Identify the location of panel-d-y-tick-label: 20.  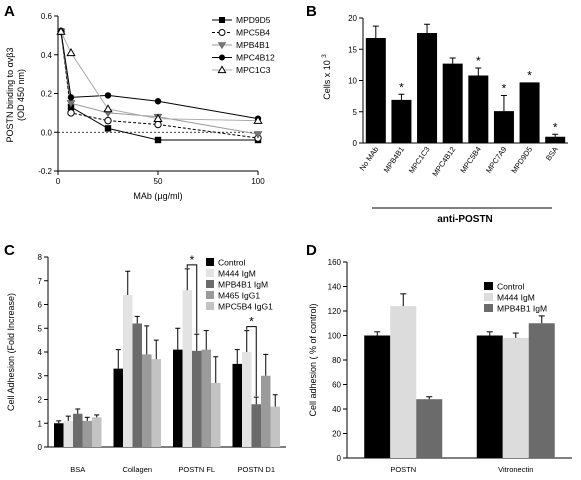
(336, 434).